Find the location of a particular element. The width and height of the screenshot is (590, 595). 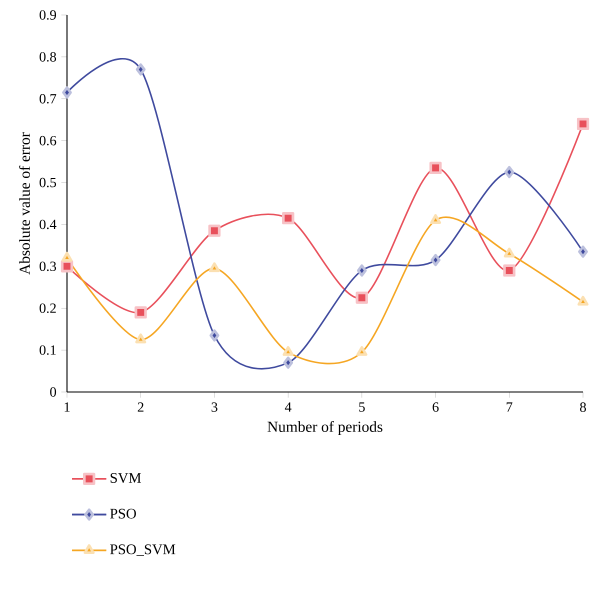

y-tick-label: 0.1 is located at coordinates (48, 350).